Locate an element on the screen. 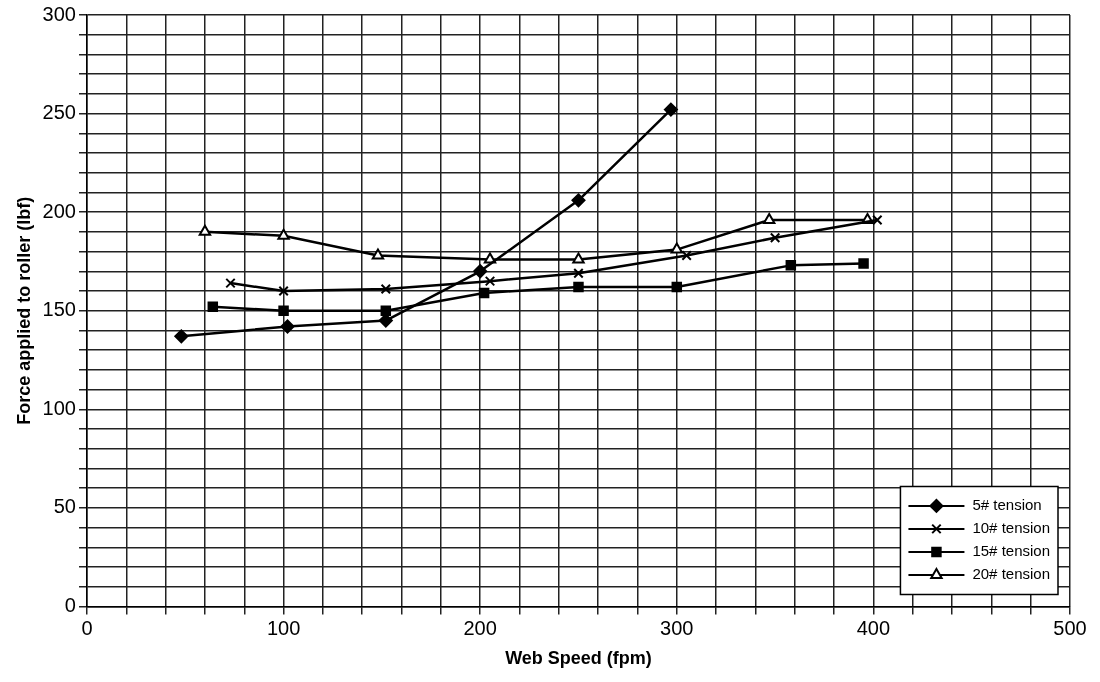 The height and width of the screenshot is (682, 1100). legend-label: 15# tension is located at coordinates (1011, 551).